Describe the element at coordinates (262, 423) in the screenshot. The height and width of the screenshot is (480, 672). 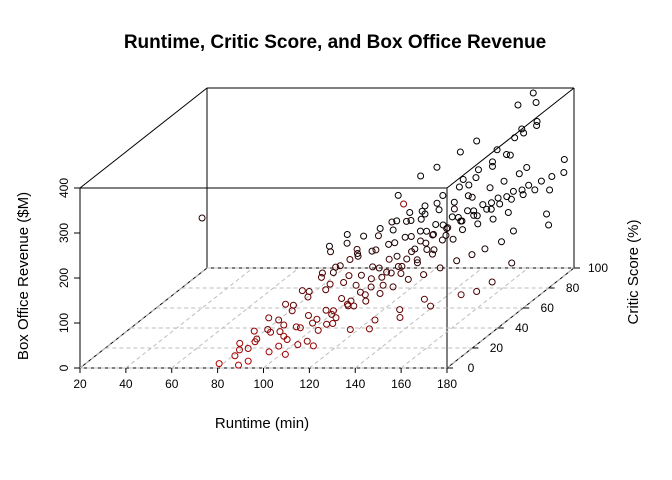
I see `x-axis-label: Runtime (min)` at that location.